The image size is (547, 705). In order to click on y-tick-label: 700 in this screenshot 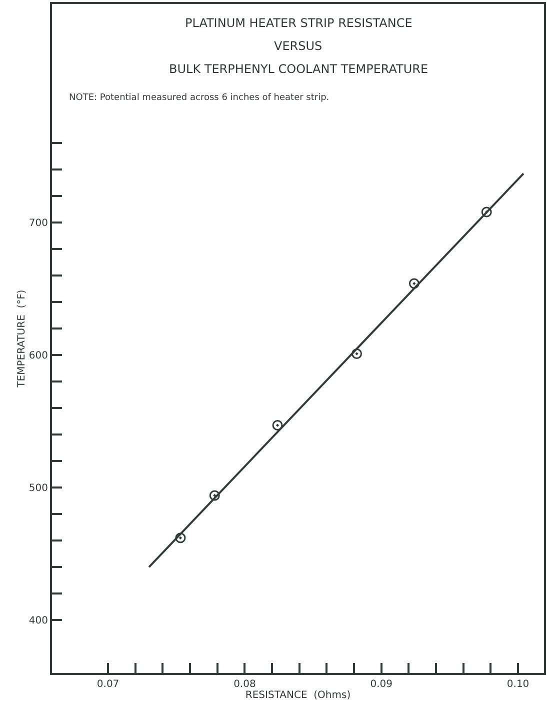, I will do `click(38, 224)`.